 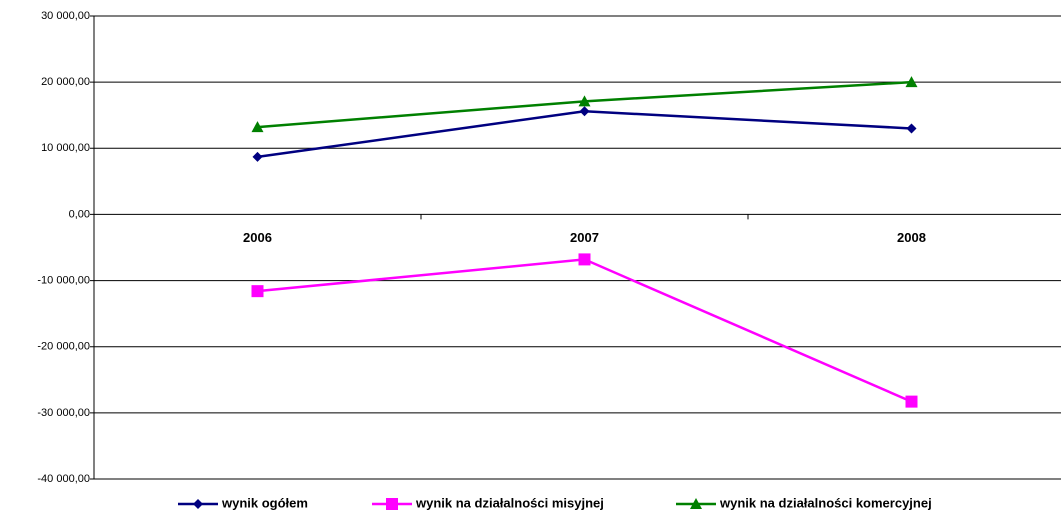 I want to click on y-tick-label: 20 000,00, so click(x=65, y=82).